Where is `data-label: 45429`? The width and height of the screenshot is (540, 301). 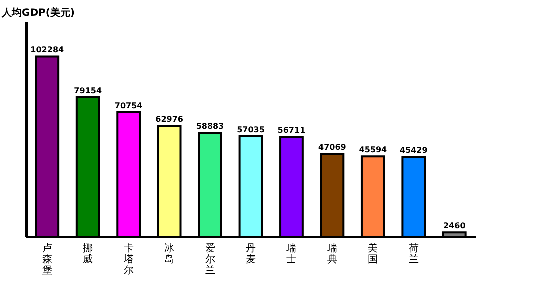 data-label: 45429 is located at coordinates (414, 150).